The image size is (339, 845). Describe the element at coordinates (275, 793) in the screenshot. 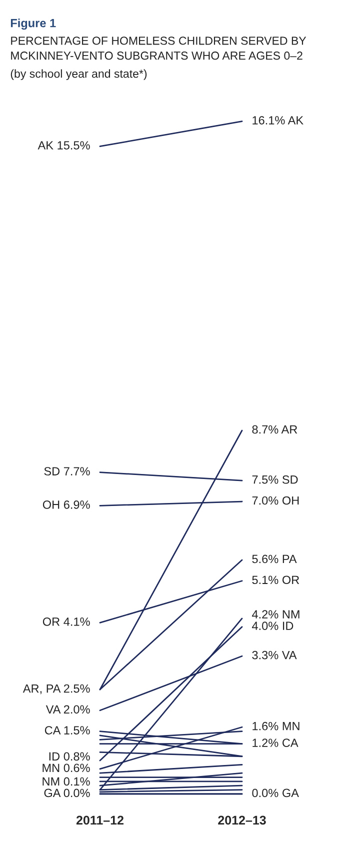

I see `data-label: 0.0% GA` at that location.